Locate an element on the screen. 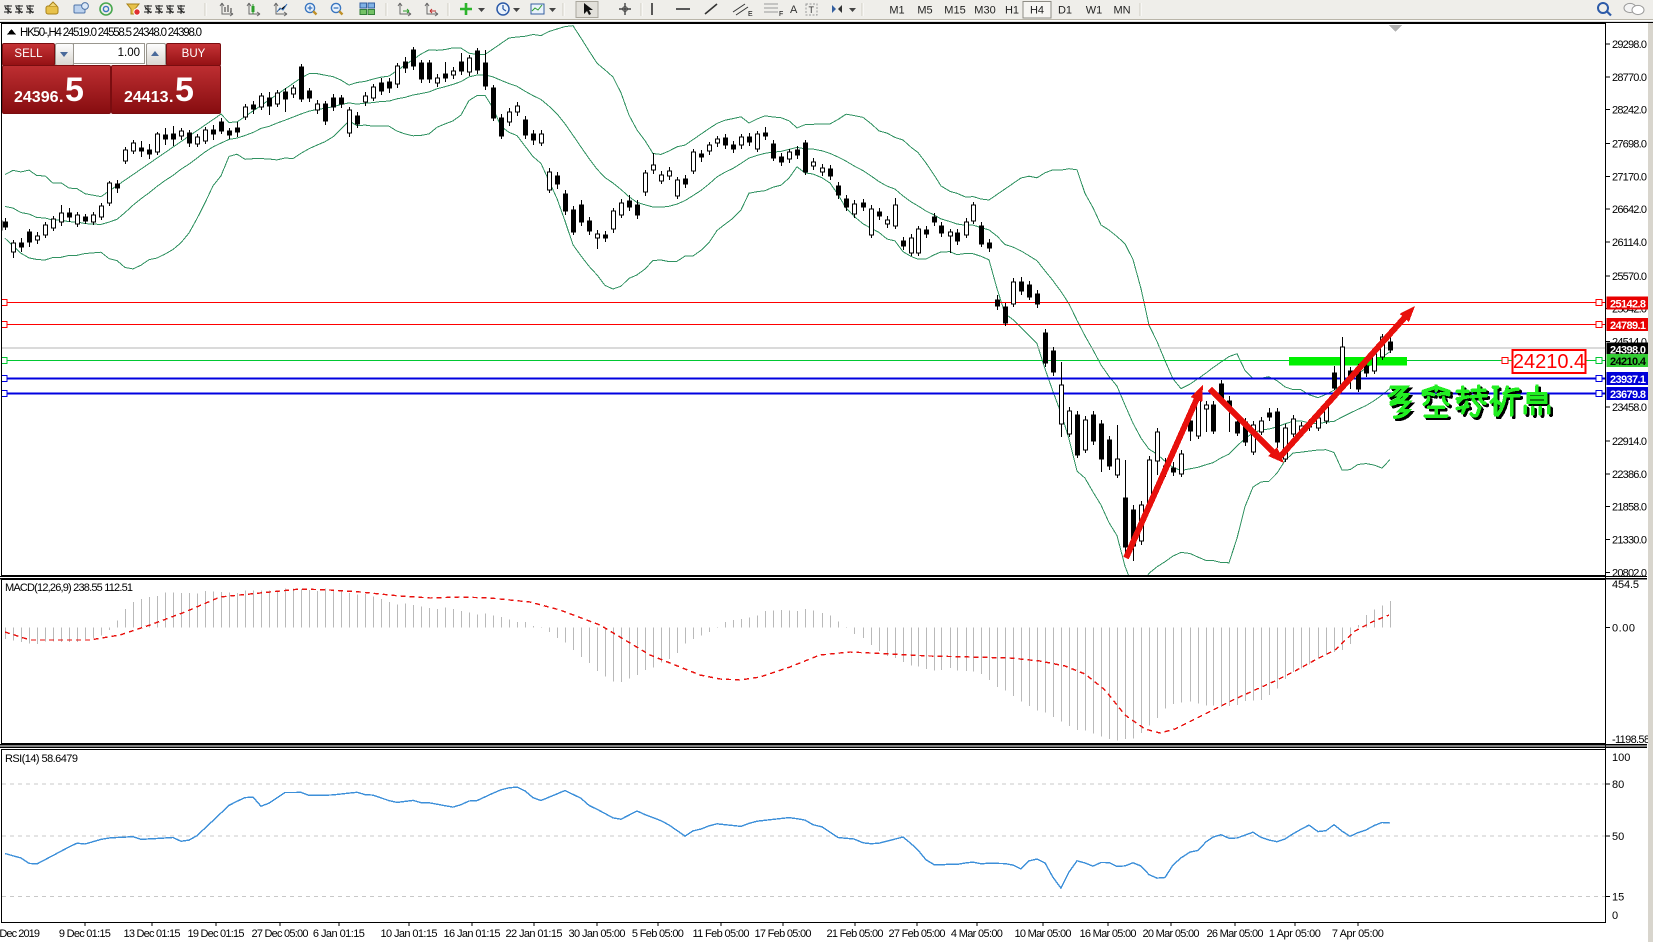 The width and height of the screenshot is (1653, 942). svg-text: 23458.0 is located at coordinates (1629, 408).